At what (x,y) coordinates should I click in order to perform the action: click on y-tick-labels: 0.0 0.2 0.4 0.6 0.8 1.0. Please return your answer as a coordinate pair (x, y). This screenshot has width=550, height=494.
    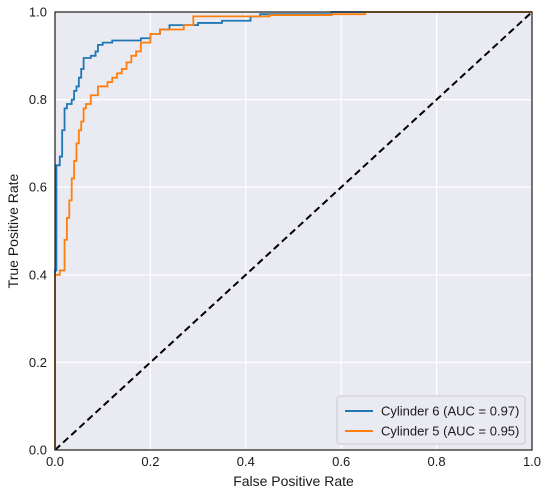
    Looking at the image, I should click on (38, 231).